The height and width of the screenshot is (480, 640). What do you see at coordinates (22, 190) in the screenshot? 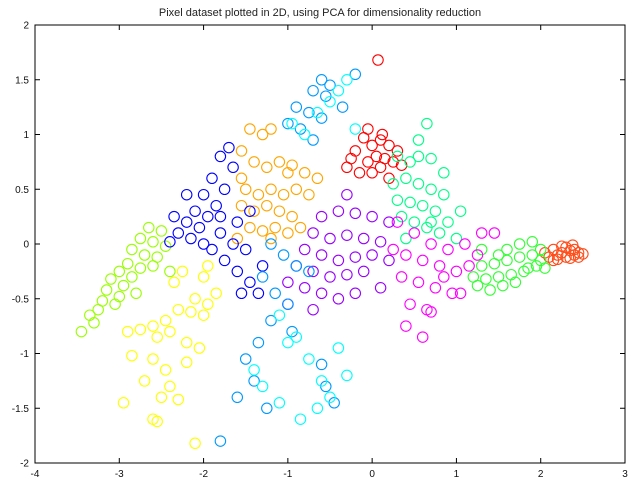
I see `y-tick-label: 0.5` at bounding box center [22, 190].